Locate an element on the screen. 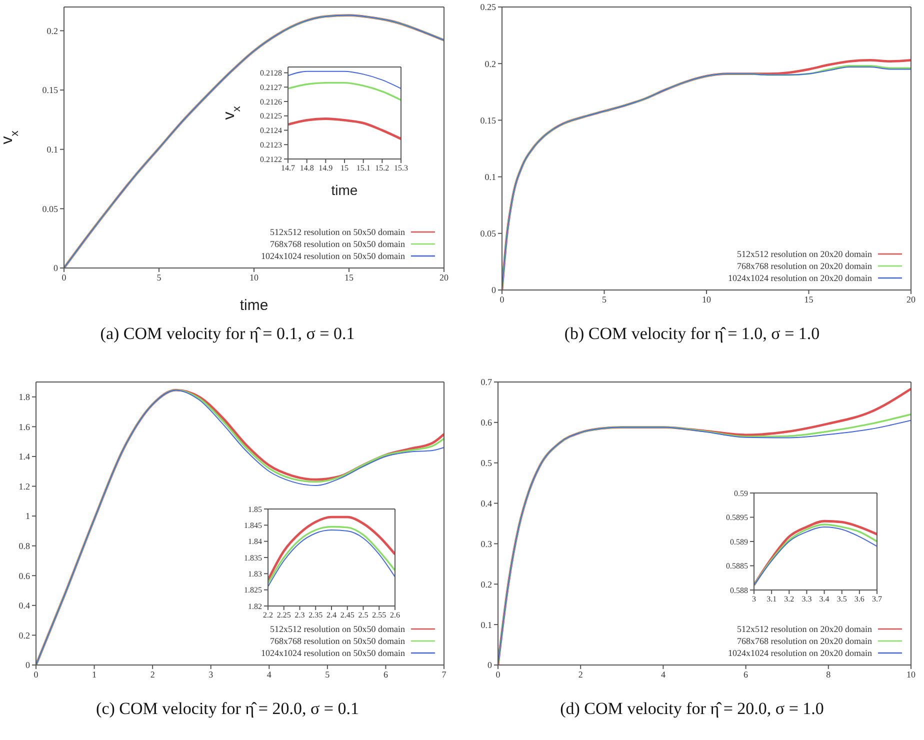 This screenshot has width=924, height=740. y-tick-label: 0.59 is located at coordinates (741, 493).